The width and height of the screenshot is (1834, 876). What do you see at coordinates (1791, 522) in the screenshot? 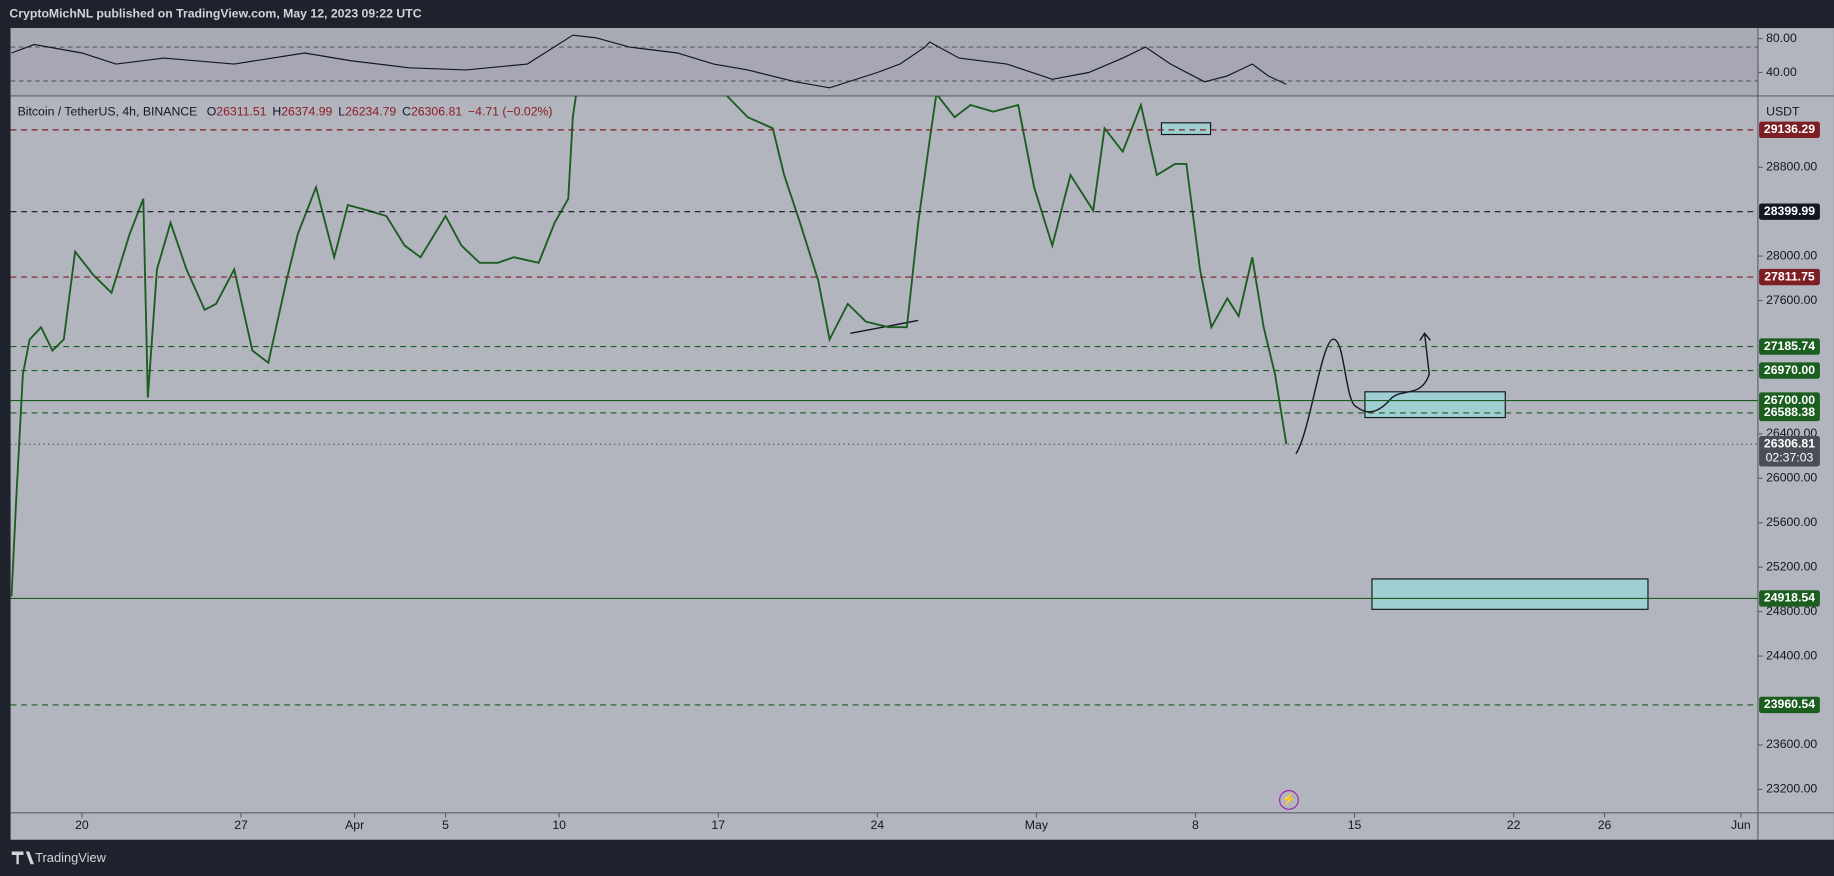
I see `y-tick-label: 25600.00` at bounding box center [1791, 522].